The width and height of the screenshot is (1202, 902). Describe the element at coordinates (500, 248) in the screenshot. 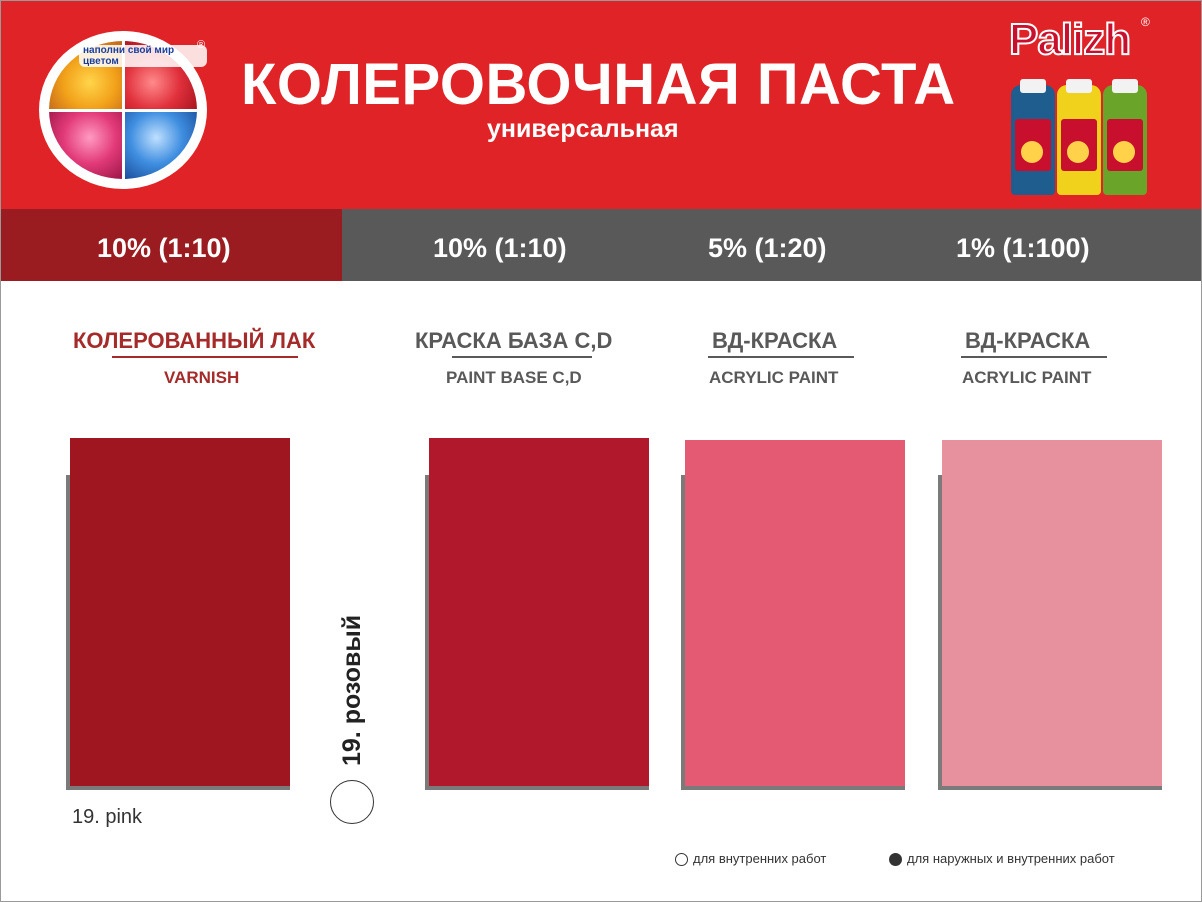

I see `ratio-paint-base: 10% (1:10)` at that location.